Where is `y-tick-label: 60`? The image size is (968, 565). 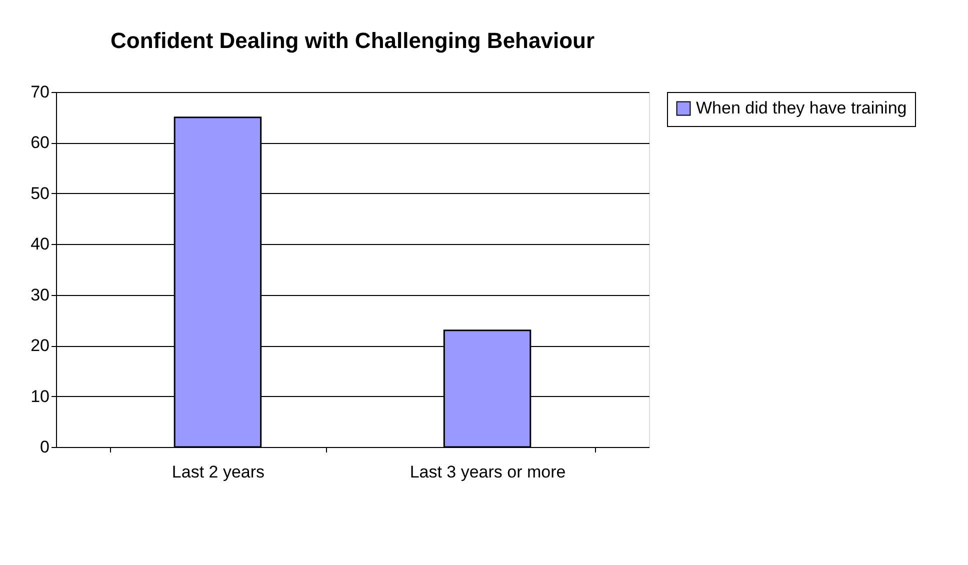
y-tick-label: 60 is located at coordinates (40, 142).